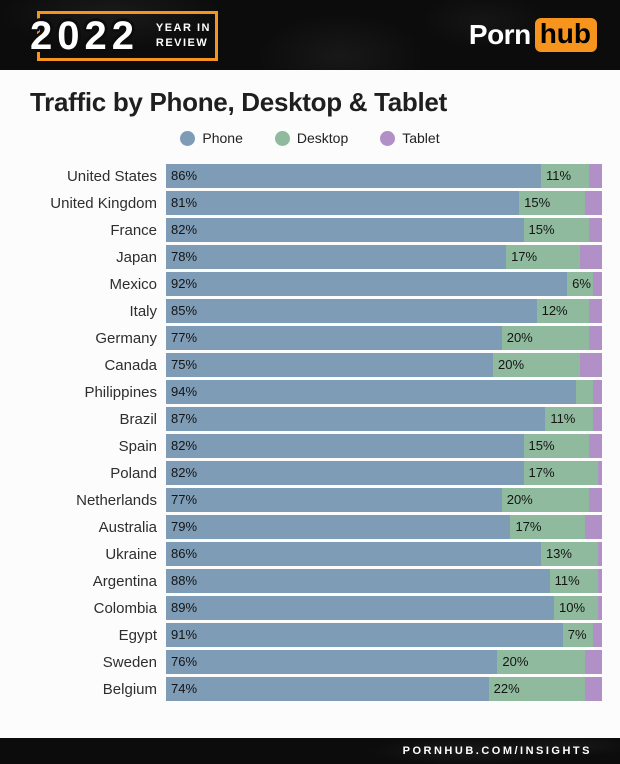  What do you see at coordinates (388, 138) in the screenshot?
I see `tablet-dot-icon` at bounding box center [388, 138].